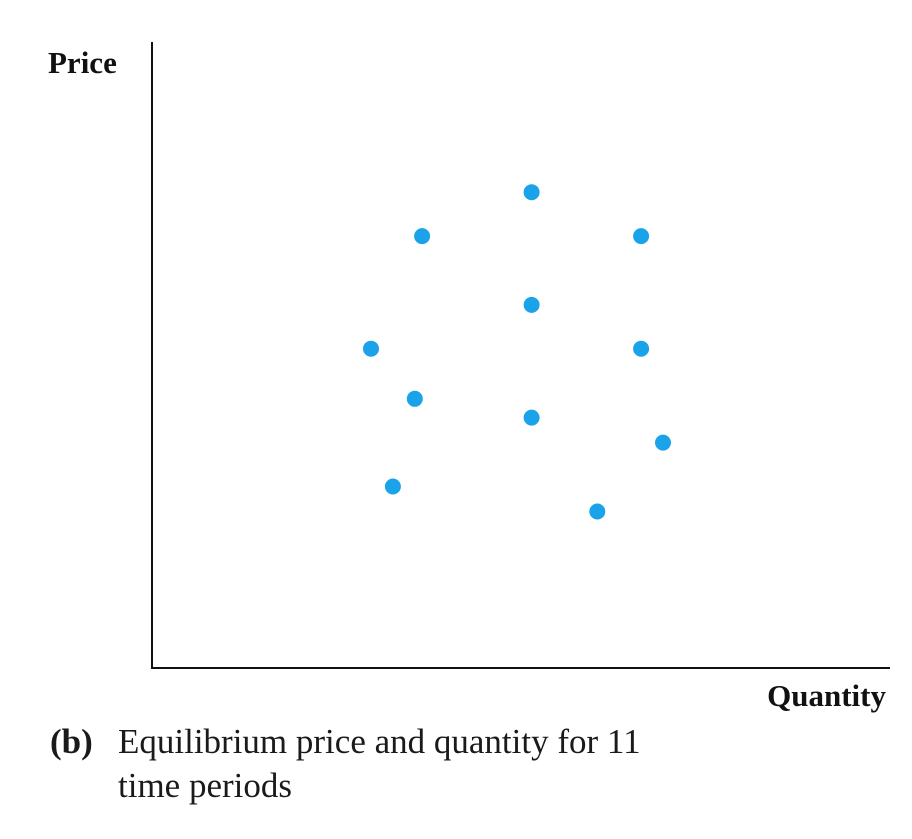 The height and width of the screenshot is (839, 912). Describe the element at coordinates (460, 786) in the screenshot. I see `caption-line-2: time periods` at that location.